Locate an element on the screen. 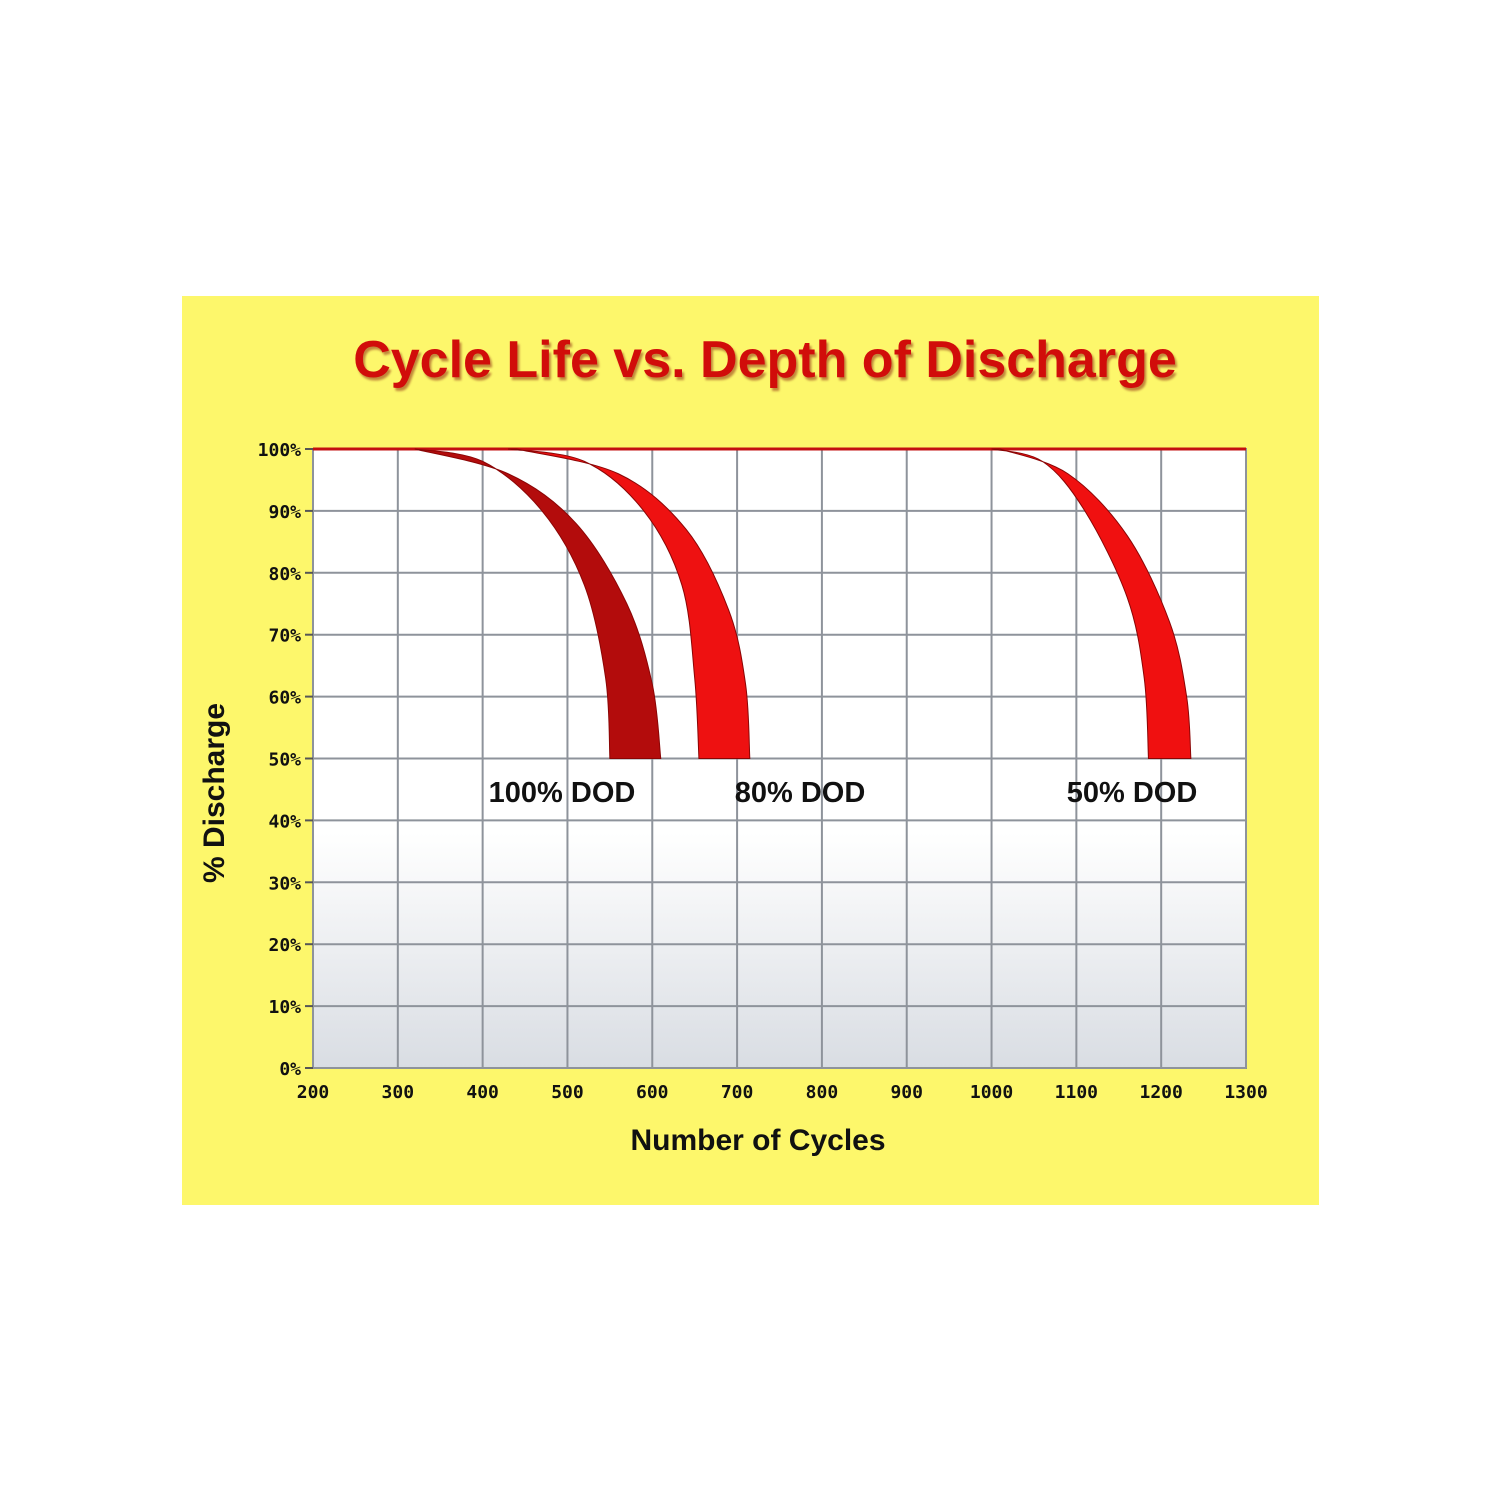  y-tick-label: 90% is located at coordinates (284, 512).